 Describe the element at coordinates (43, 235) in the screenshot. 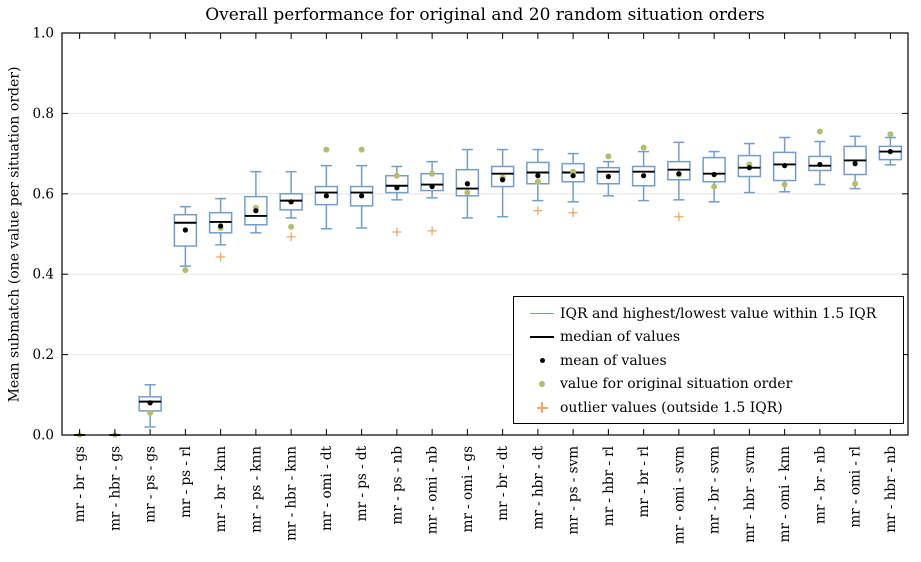

I see `y-tick-labels: 0.0 0.2 0.4 0.6 0.8 1.0` at that location.